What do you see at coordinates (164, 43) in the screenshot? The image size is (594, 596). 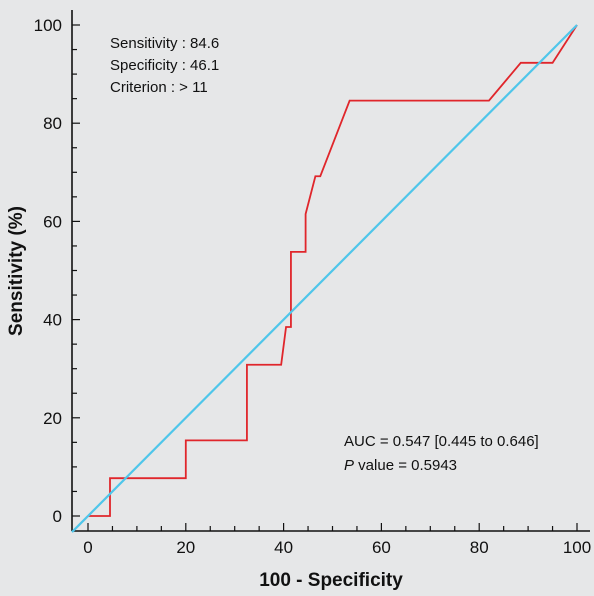 I see `sensitivity-text: Sensitivity : 84.6` at bounding box center [164, 43].